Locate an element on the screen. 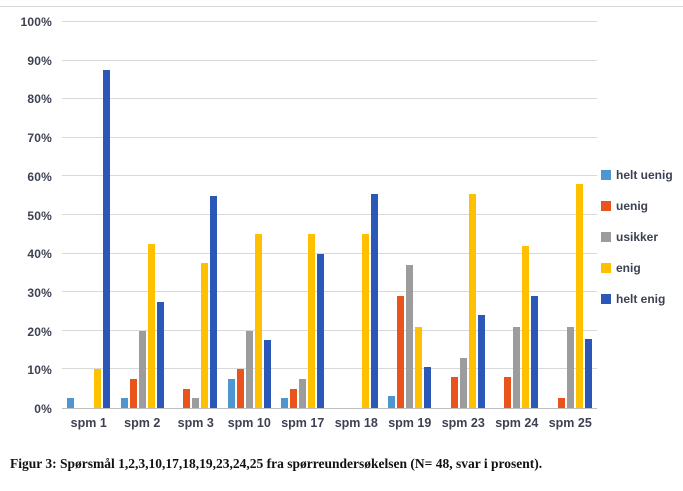 This screenshot has height=491, width=683. y-tick-label-60: 60% is located at coordinates (39, 176).